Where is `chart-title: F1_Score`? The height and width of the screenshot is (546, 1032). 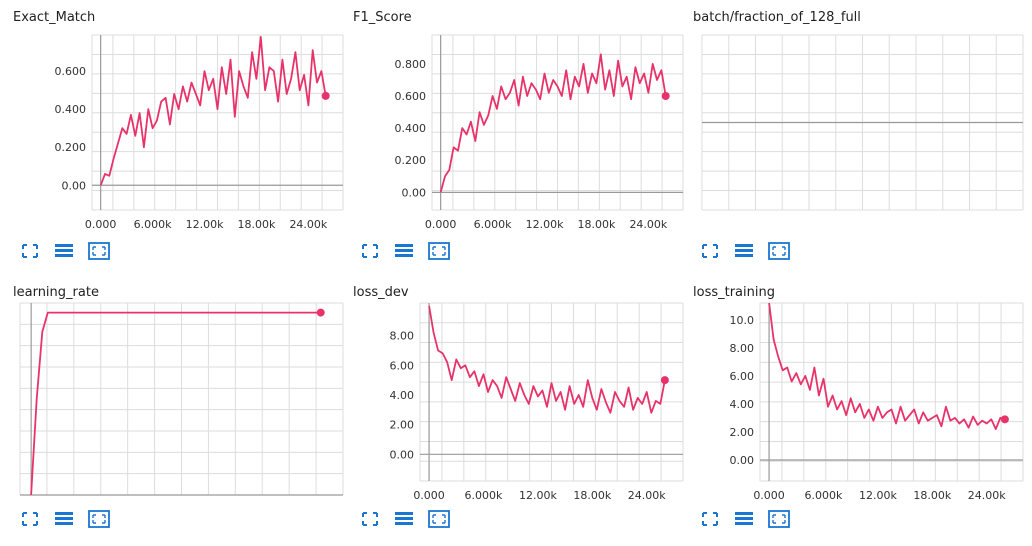
chart-title: F1_Score is located at coordinates (382, 17).